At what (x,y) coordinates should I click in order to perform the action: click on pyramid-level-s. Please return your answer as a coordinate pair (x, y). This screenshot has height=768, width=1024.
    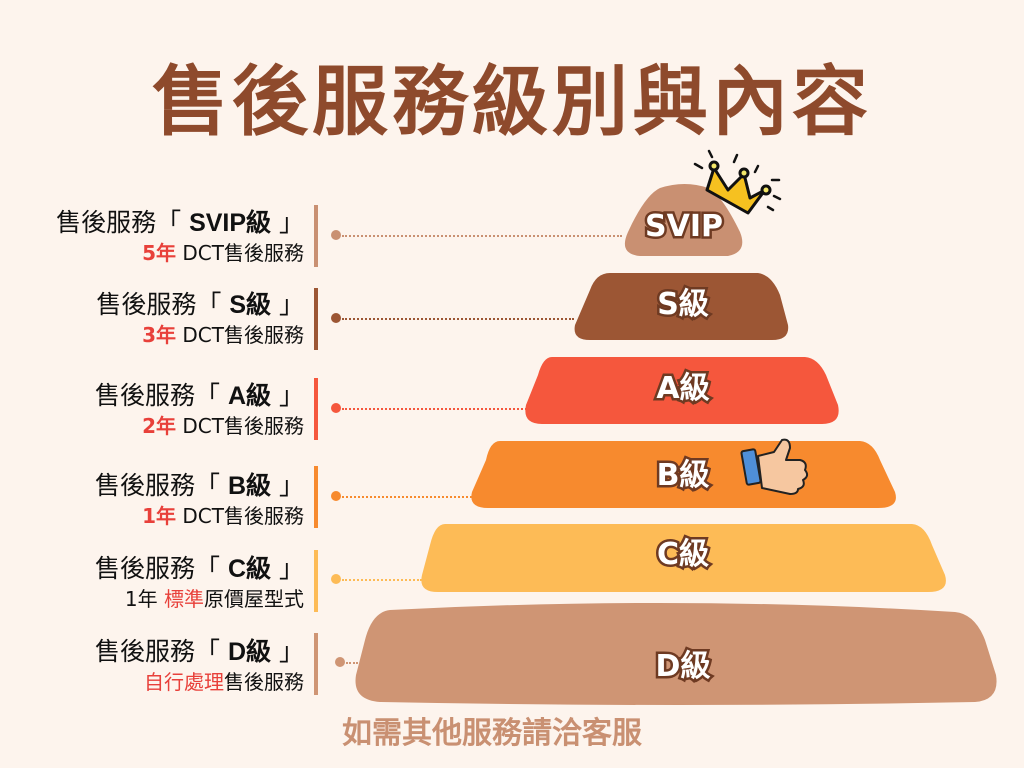
    Looking at the image, I should click on (681, 306).